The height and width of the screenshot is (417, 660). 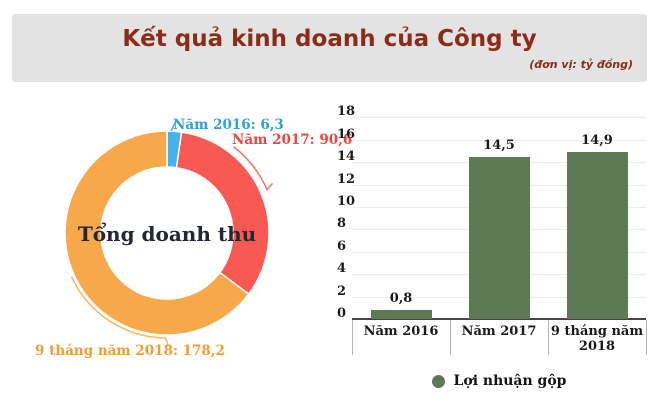 I want to click on x-axis-category-2: 9 tháng năm 2018, so click(x=597, y=339).